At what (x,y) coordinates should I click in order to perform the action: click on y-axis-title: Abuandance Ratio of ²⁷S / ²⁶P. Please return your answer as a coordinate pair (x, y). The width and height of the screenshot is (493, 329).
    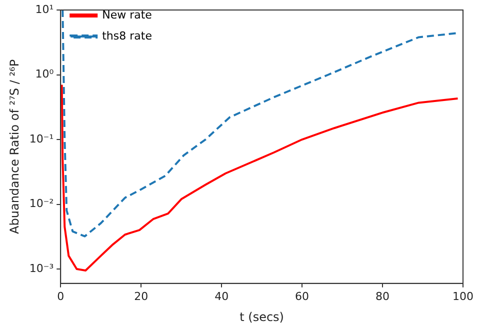
    Looking at the image, I should click on (14, 146).